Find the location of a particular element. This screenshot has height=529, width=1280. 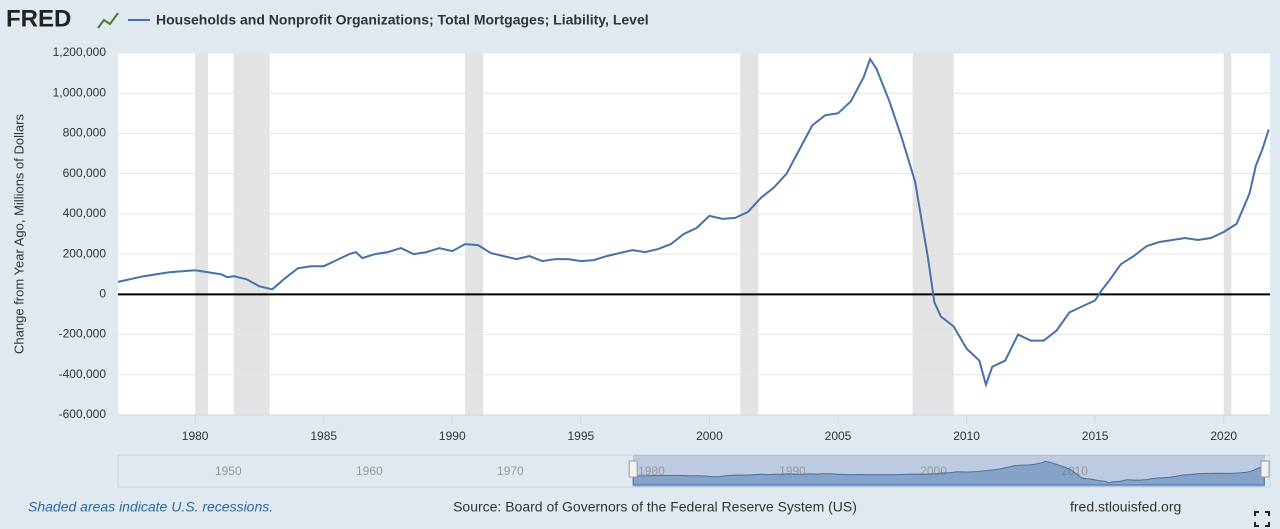

navigator-tick-label: 1960 is located at coordinates (369, 471).